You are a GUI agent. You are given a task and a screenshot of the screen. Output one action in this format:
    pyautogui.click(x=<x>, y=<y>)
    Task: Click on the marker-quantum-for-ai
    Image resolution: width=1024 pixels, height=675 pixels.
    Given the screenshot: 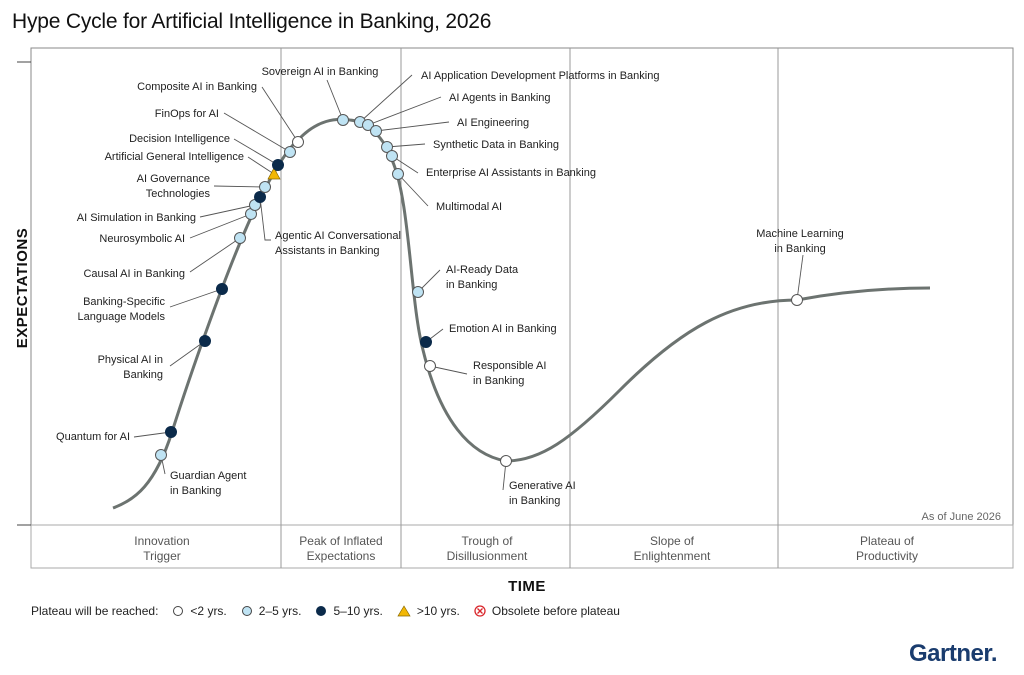 What is the action you would take?
    pyautogui.click(x=171, y=432)
    